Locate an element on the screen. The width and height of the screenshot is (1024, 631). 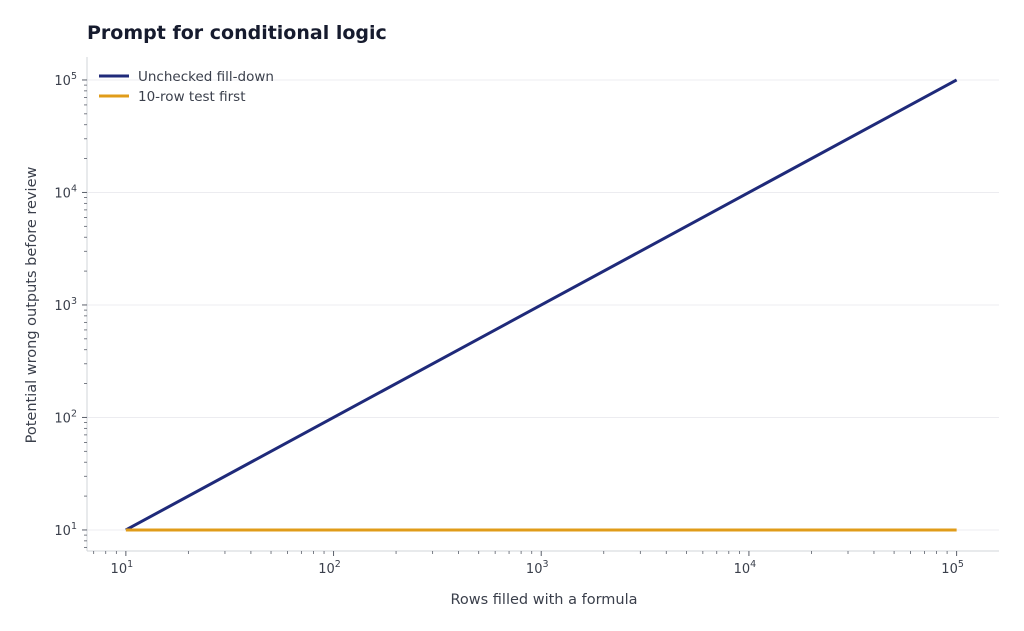
x-tick-label: 10⁵ is located at coordinates (952, 568).